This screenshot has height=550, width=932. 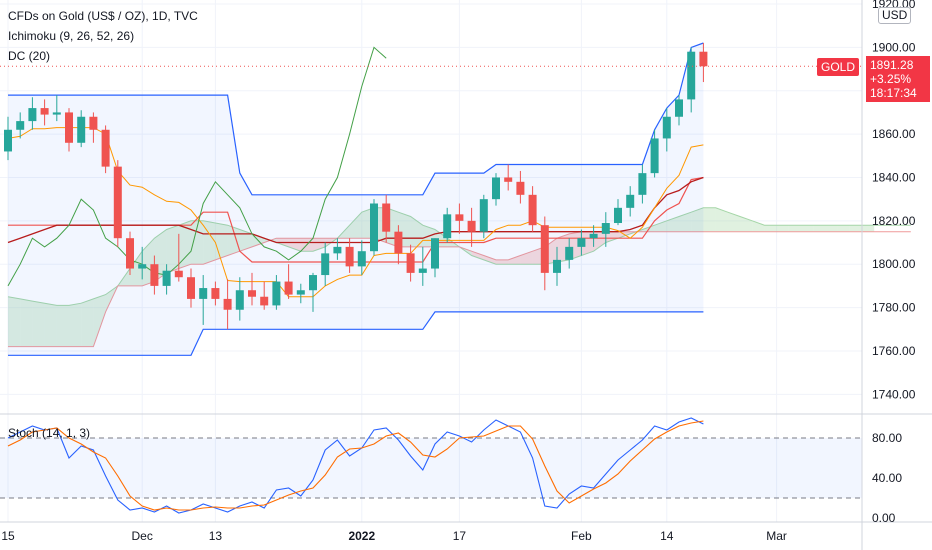 What do you see at coordinates (29, 56) in the screenshot?
I see `dc-legend: DC (20)` at bounding box center [29, 56].